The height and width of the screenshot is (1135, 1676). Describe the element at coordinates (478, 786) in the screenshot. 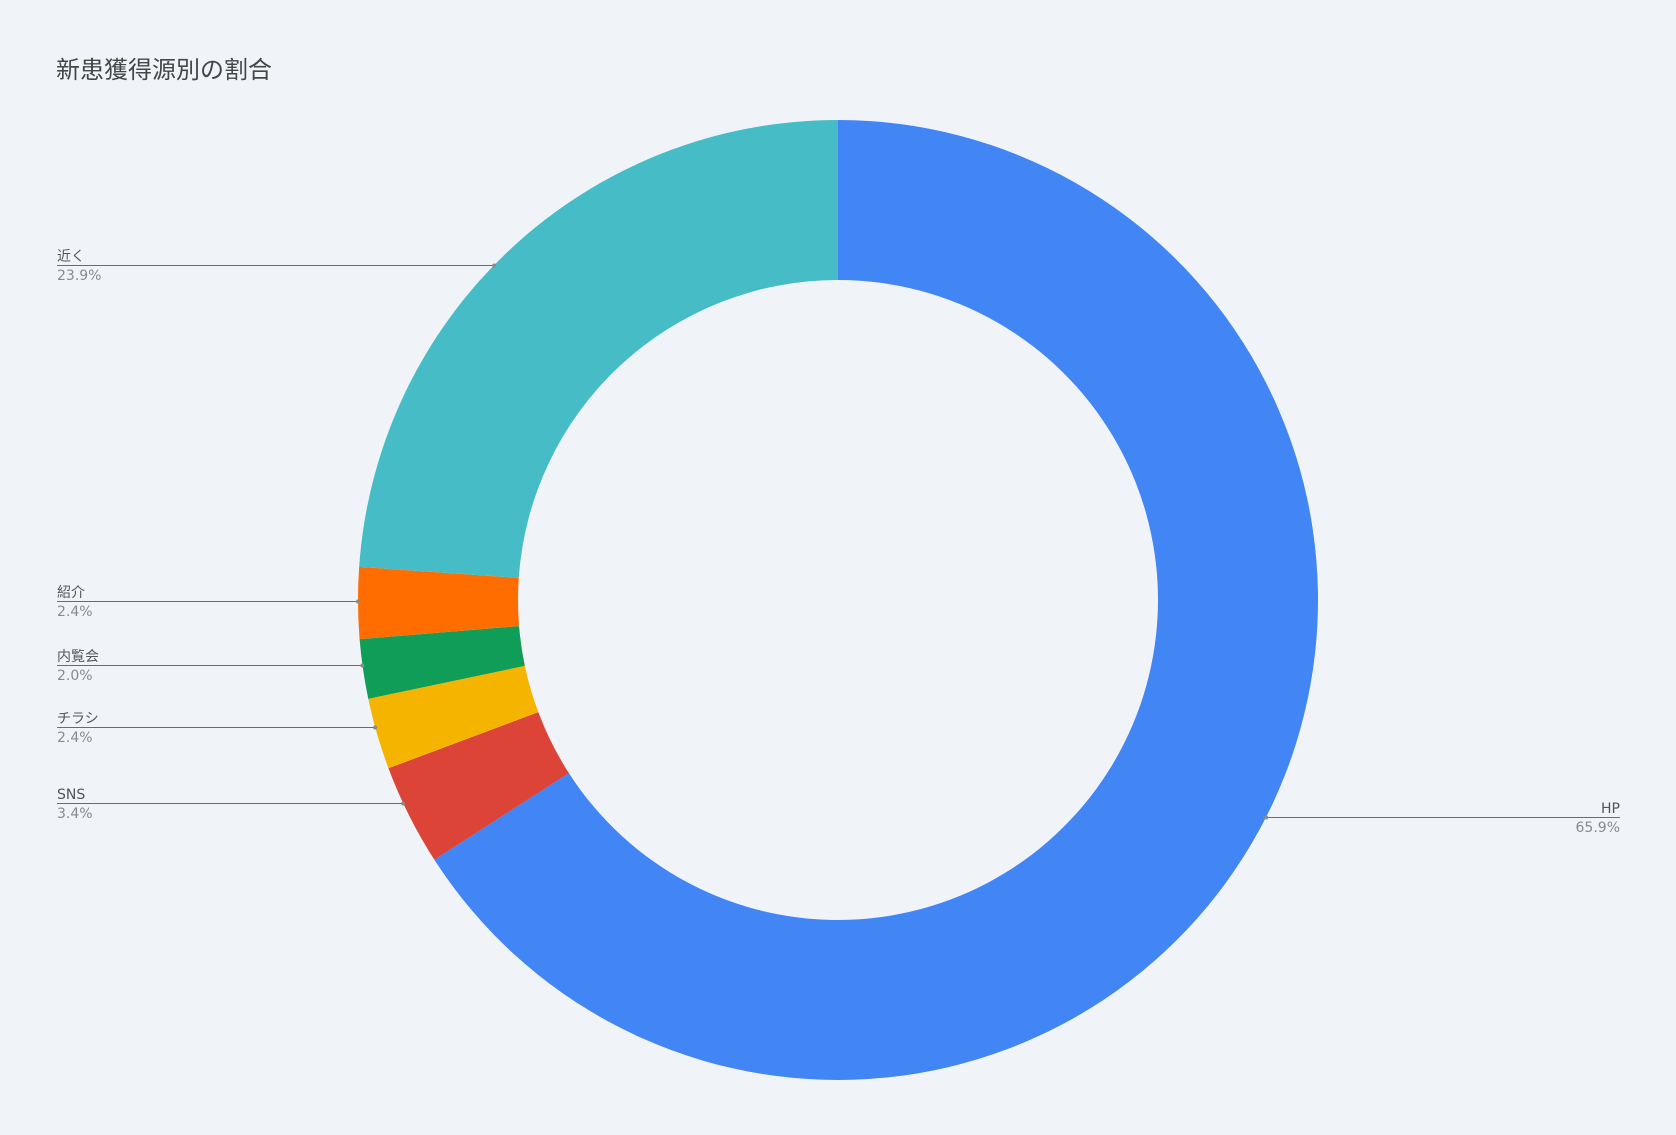

I see `slice-sns` at that location.